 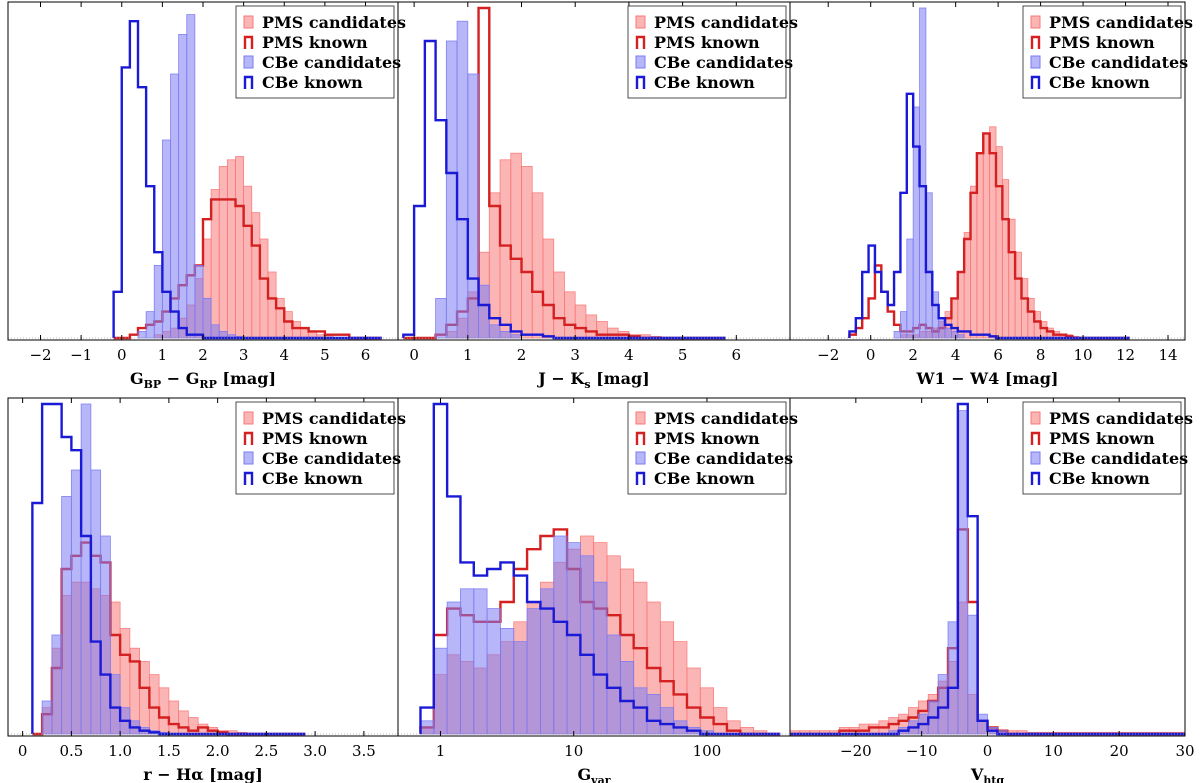 What do you see at coordinates (629, 355) in the screenshot?
I see `x-tick-label: 4` at bounding box center [629, 355].